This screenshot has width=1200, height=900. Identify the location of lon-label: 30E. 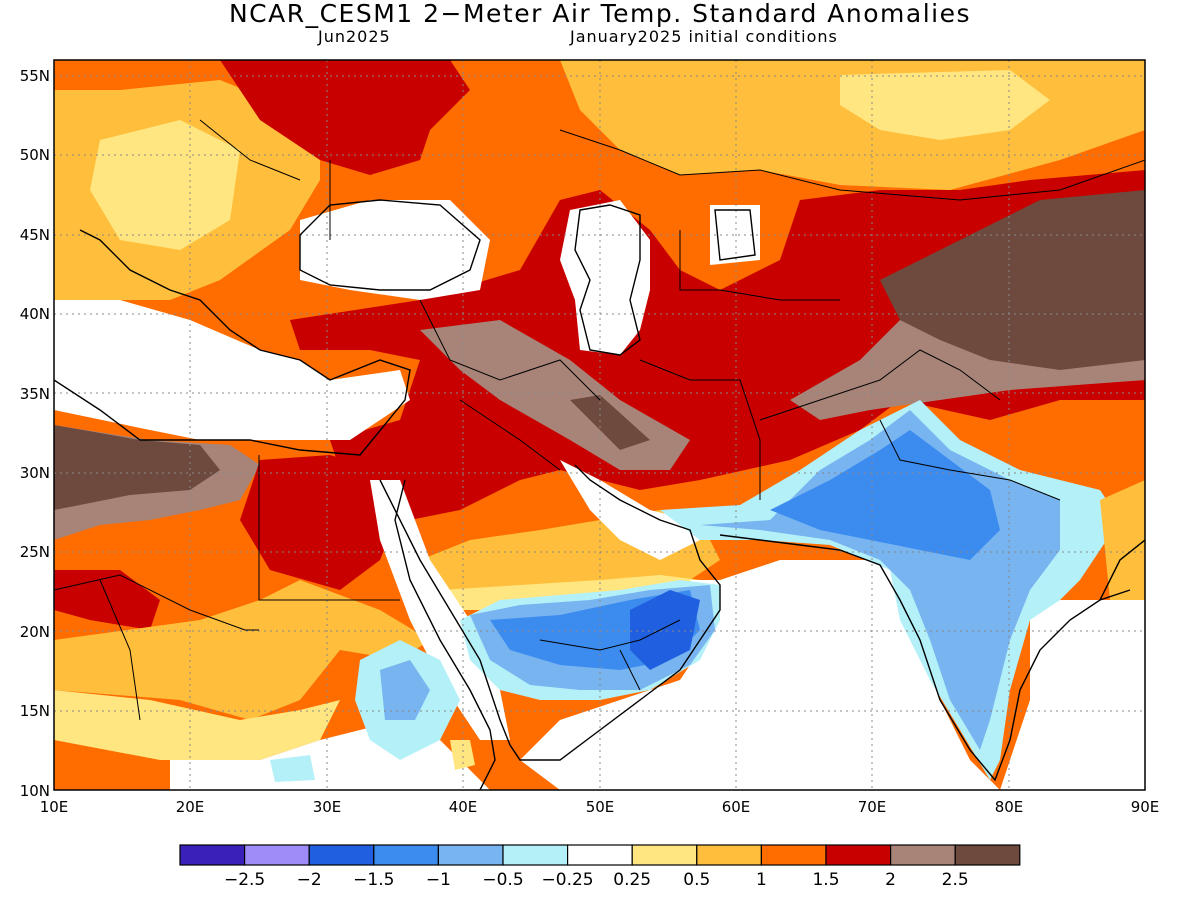
(327, 807).